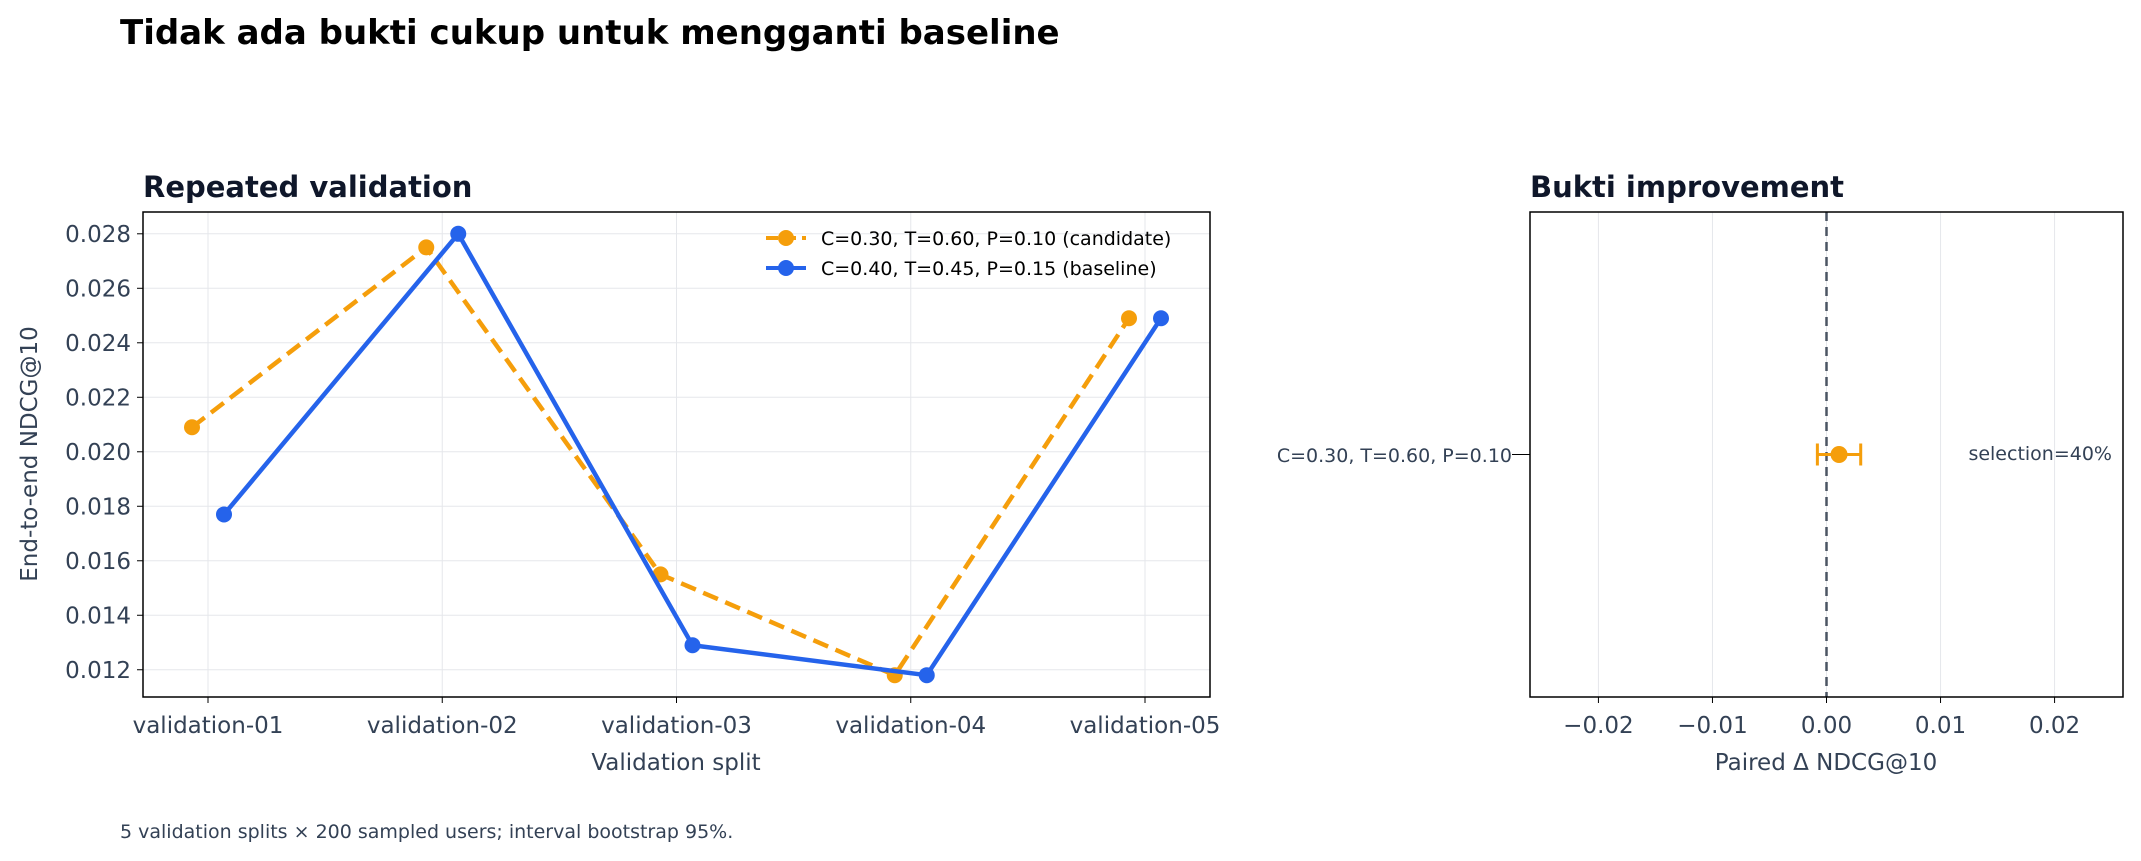 The height and width of the screenshot is (861, 2141). I want to click on x-tick-label: −0.02, so click(1598, 726).